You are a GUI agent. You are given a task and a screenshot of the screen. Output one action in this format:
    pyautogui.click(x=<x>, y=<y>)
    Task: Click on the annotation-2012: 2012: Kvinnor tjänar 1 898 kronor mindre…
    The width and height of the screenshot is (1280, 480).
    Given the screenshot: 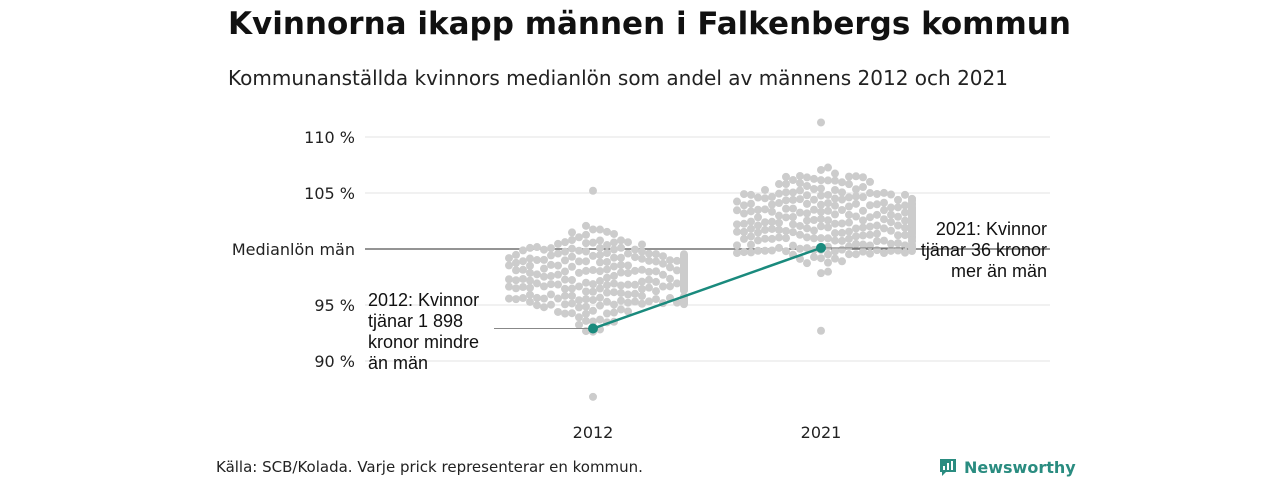 What is the action you would take?
    pyautogui.click(x=423, y=332)
    